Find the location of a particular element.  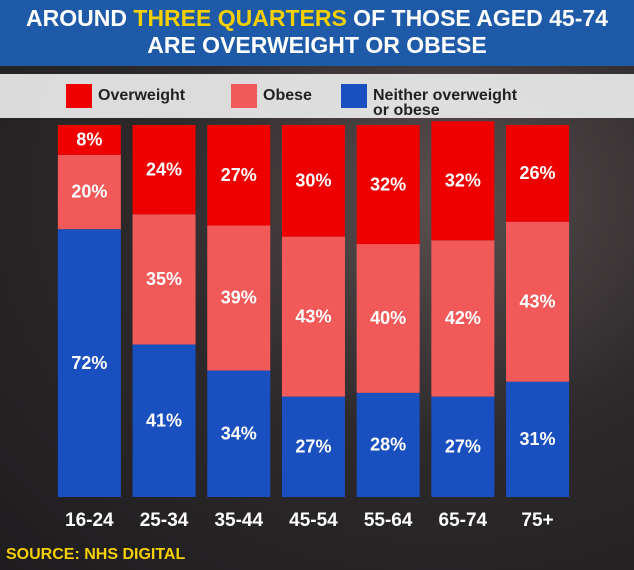

legend-item: Neither overweight or obese is located at coordinates (432, 101).